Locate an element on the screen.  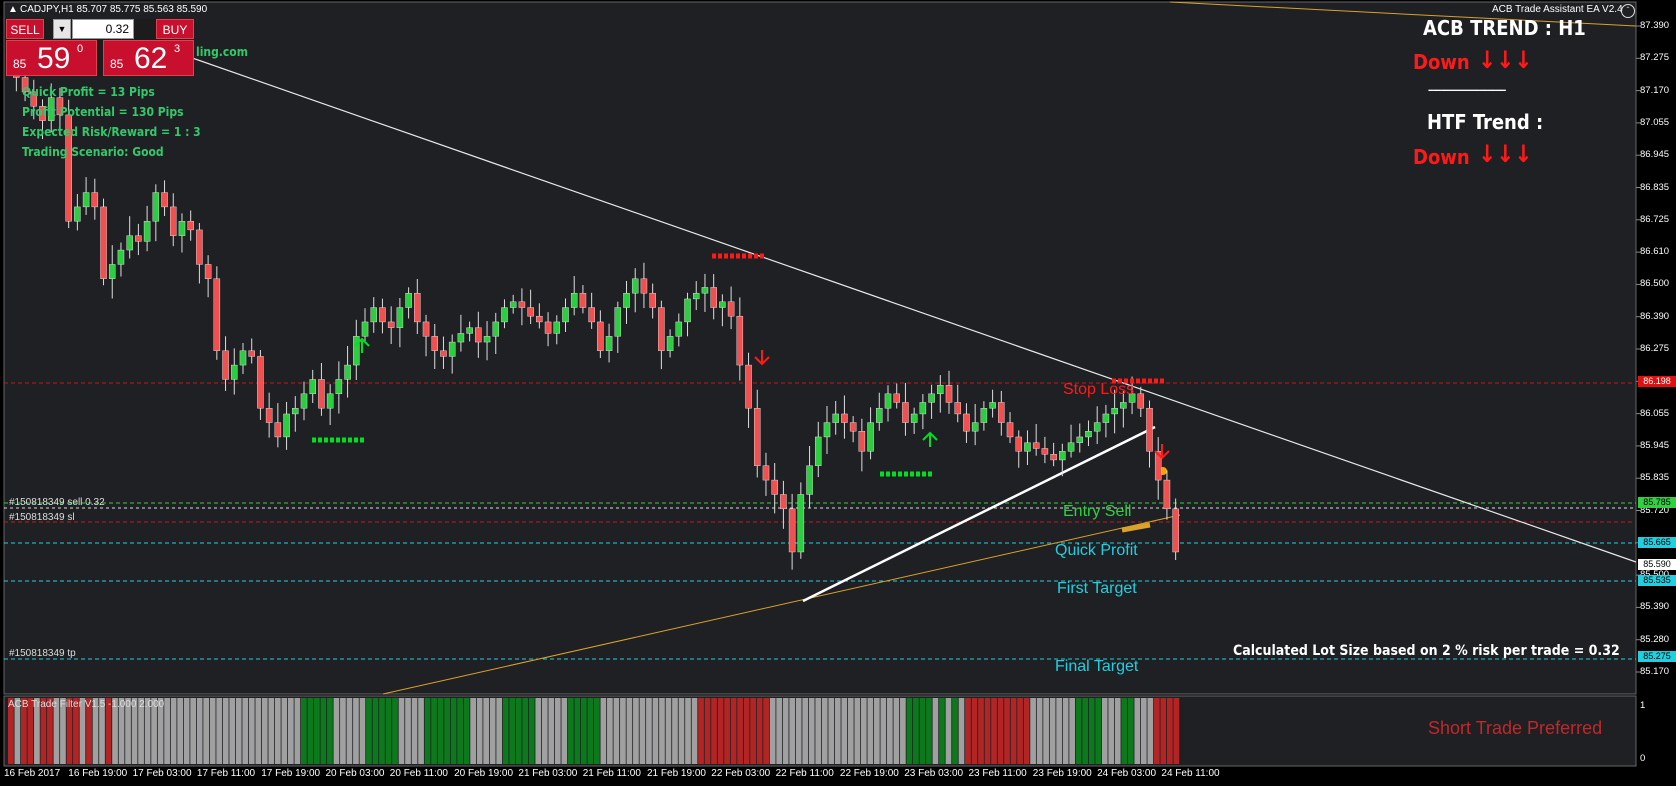
entry-orange-marker is located at coordinates (1136, 527).